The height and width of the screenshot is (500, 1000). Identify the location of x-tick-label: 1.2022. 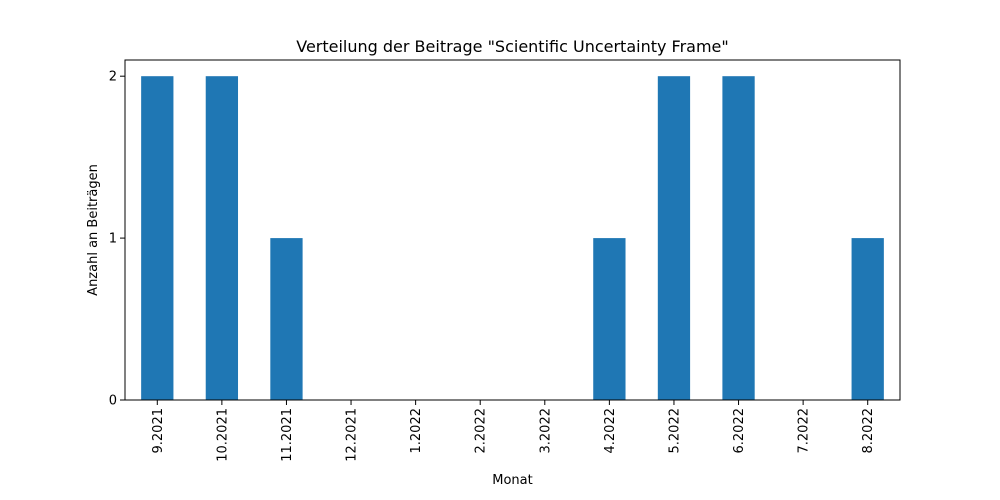
(416, 431).